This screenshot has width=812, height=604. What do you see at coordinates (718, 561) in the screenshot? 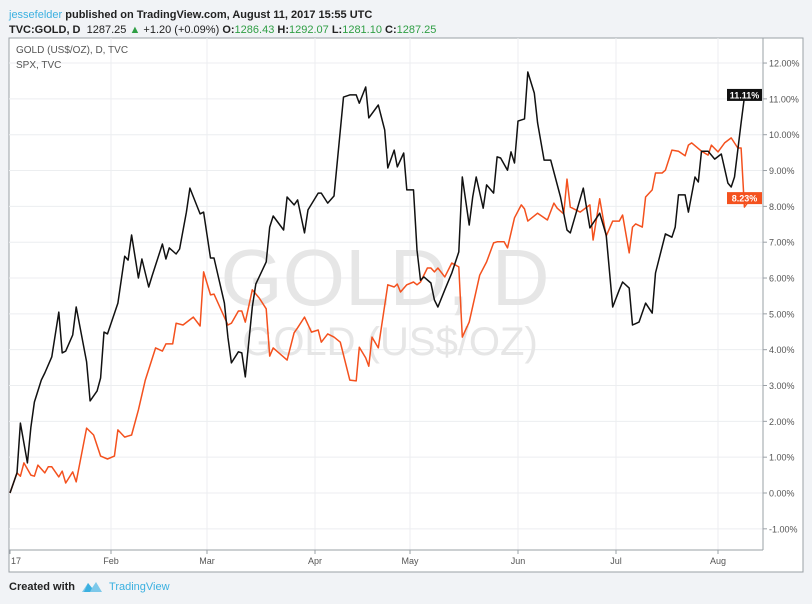
I see `x-tick-label: Aug` at bounding box center [718, 561].